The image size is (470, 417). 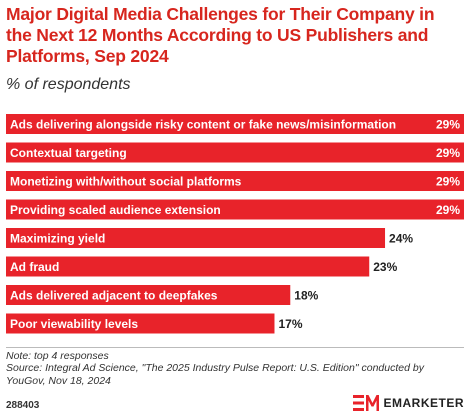 I want to click on data-label: 23%, so click(x=385, y=267).